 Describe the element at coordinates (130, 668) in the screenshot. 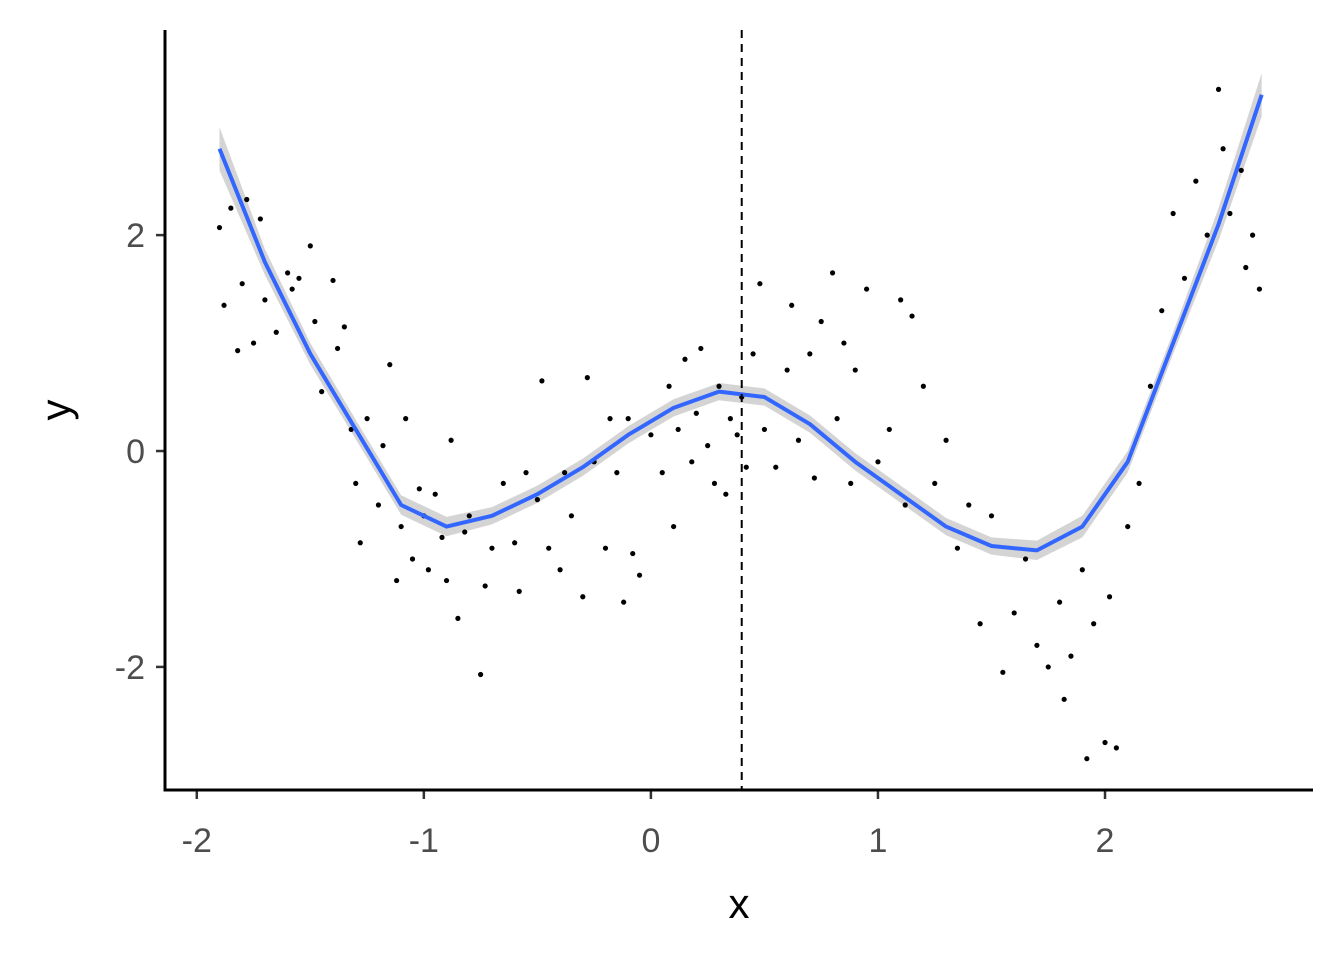

I see `y-tick-label: -2` at that location.